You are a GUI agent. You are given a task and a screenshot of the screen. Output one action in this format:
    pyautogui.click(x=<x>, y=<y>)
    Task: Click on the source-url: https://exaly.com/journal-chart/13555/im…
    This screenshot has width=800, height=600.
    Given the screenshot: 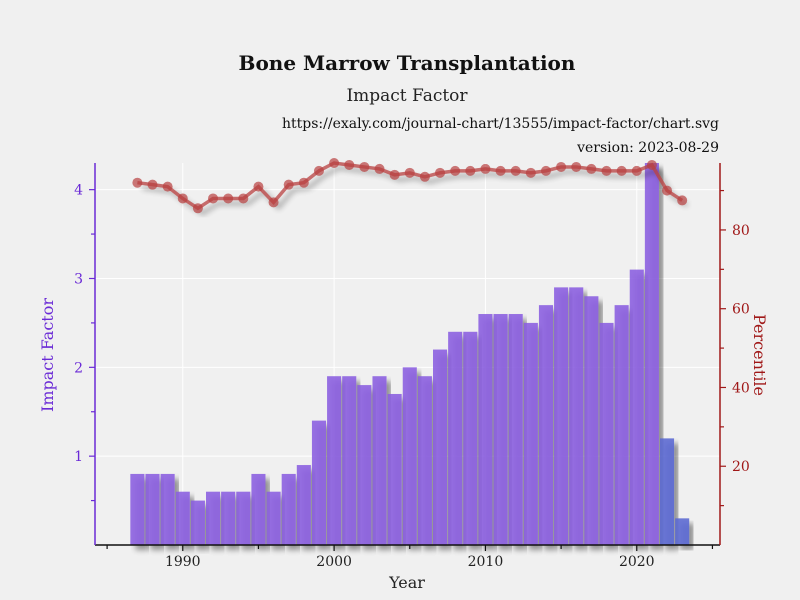 What is the action you would take?
    pyautogui.click(x=500, y=124)
    